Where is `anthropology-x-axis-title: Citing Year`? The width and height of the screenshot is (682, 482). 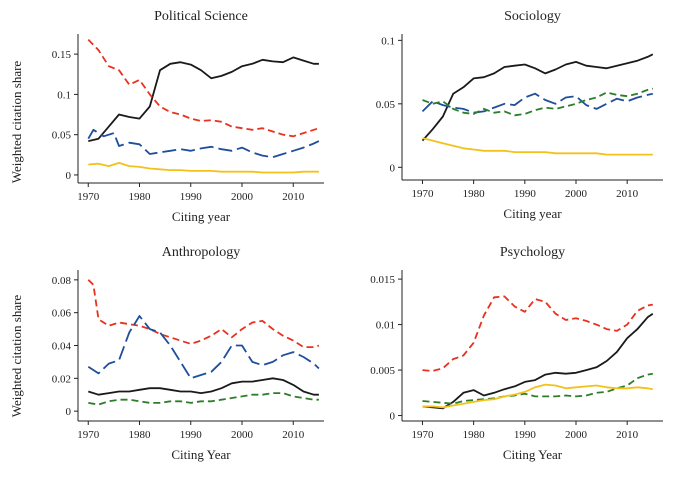 anthropology-x-axis-title: Citing Year is located at coordinates (201, 454).